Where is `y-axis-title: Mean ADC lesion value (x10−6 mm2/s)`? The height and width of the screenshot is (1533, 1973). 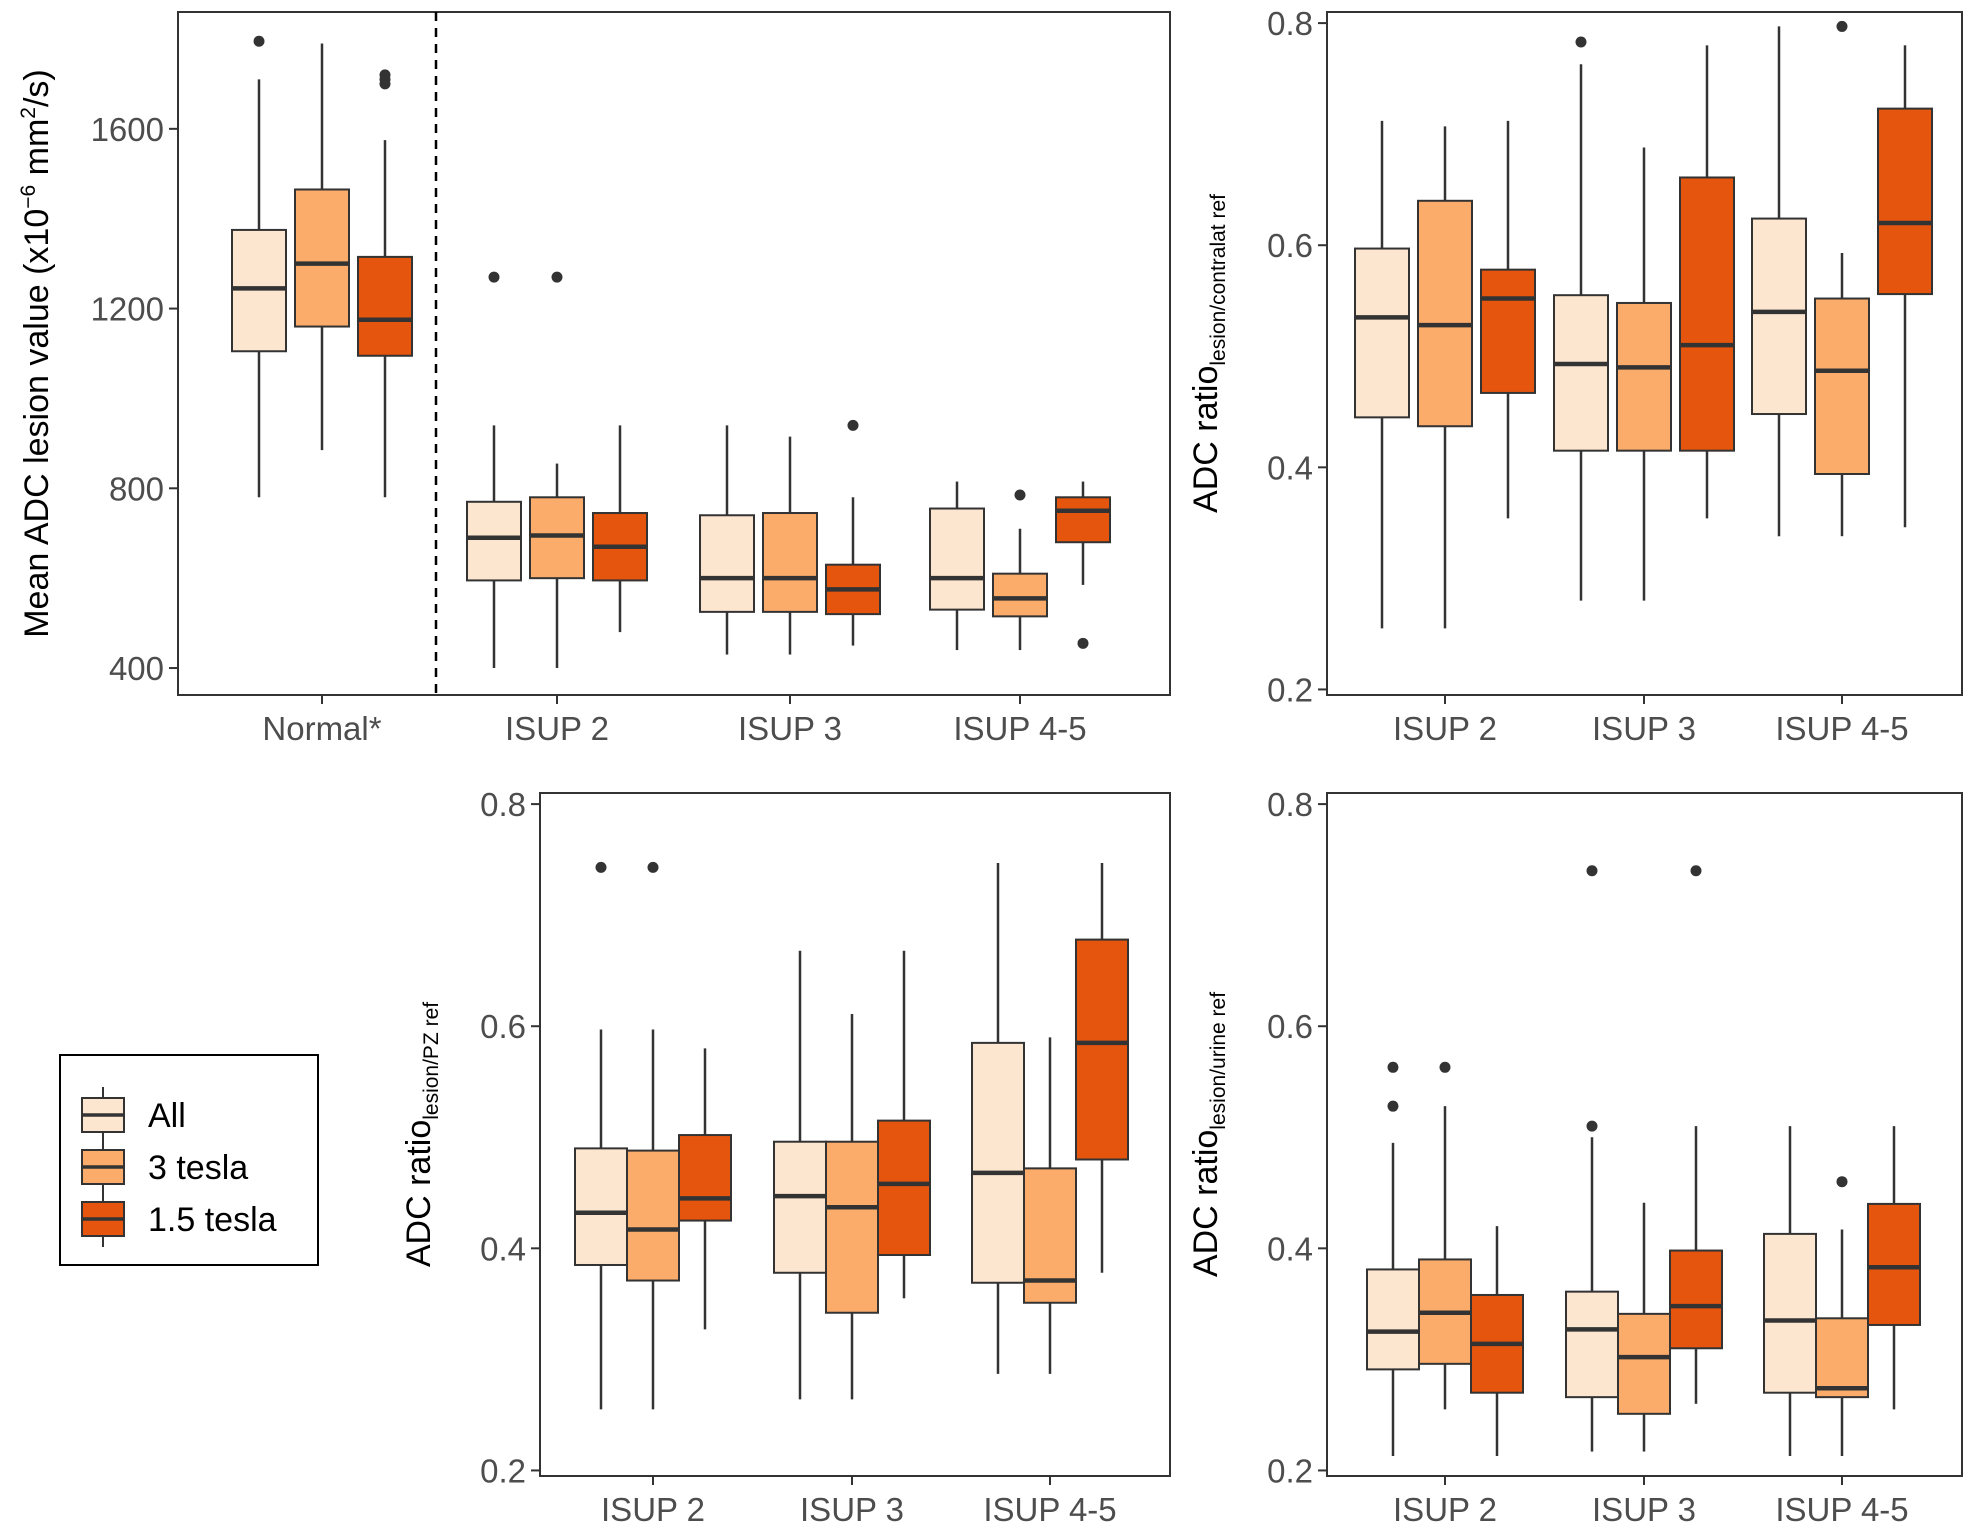
y-axis-title: Mean ADC lesion value (x10−6 mm2/s) is located at coordinates (36, 353).